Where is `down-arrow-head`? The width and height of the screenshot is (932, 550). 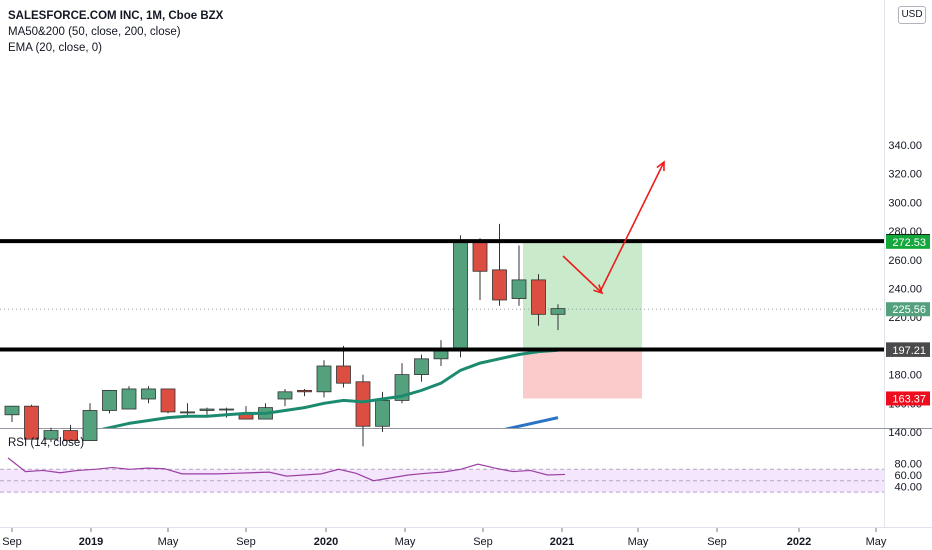 down-arrow-head is located at coordinates (598, 289).